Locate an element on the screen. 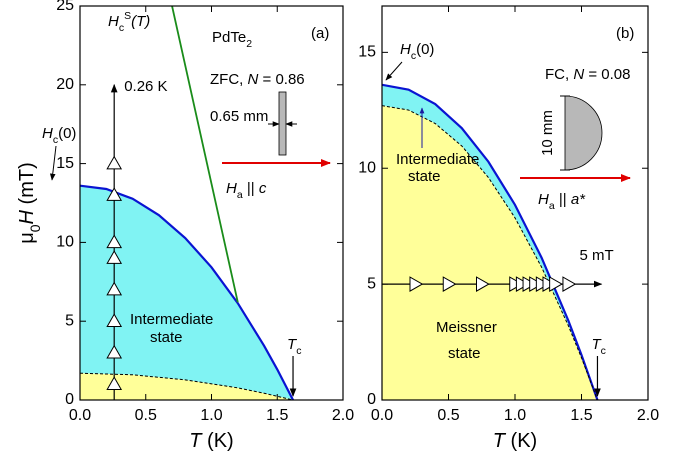 Image resolution: width=685 pixels, height=461 pixels. material-label: PdTe2 is located at coordinates (232, 39).